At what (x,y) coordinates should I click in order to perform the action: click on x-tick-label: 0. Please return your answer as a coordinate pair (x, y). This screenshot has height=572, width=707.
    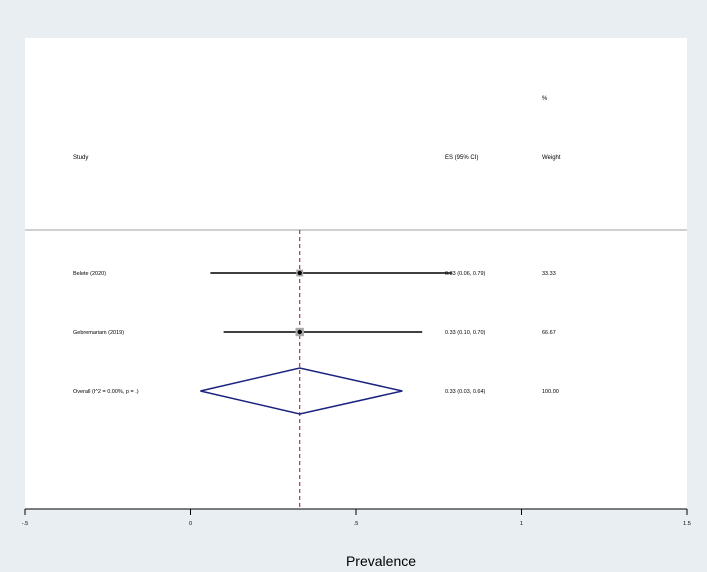
    Looking at the image, I should click on (190, 524).